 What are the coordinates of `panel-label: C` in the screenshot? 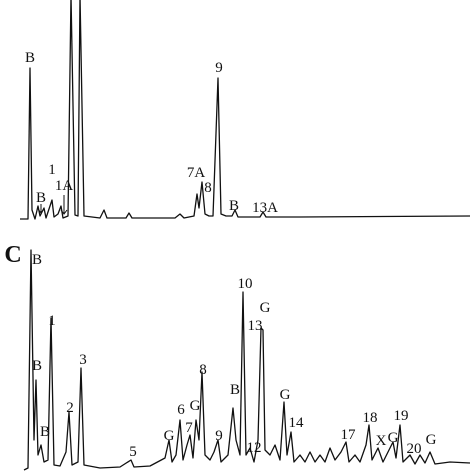 It's located at (12, 255).